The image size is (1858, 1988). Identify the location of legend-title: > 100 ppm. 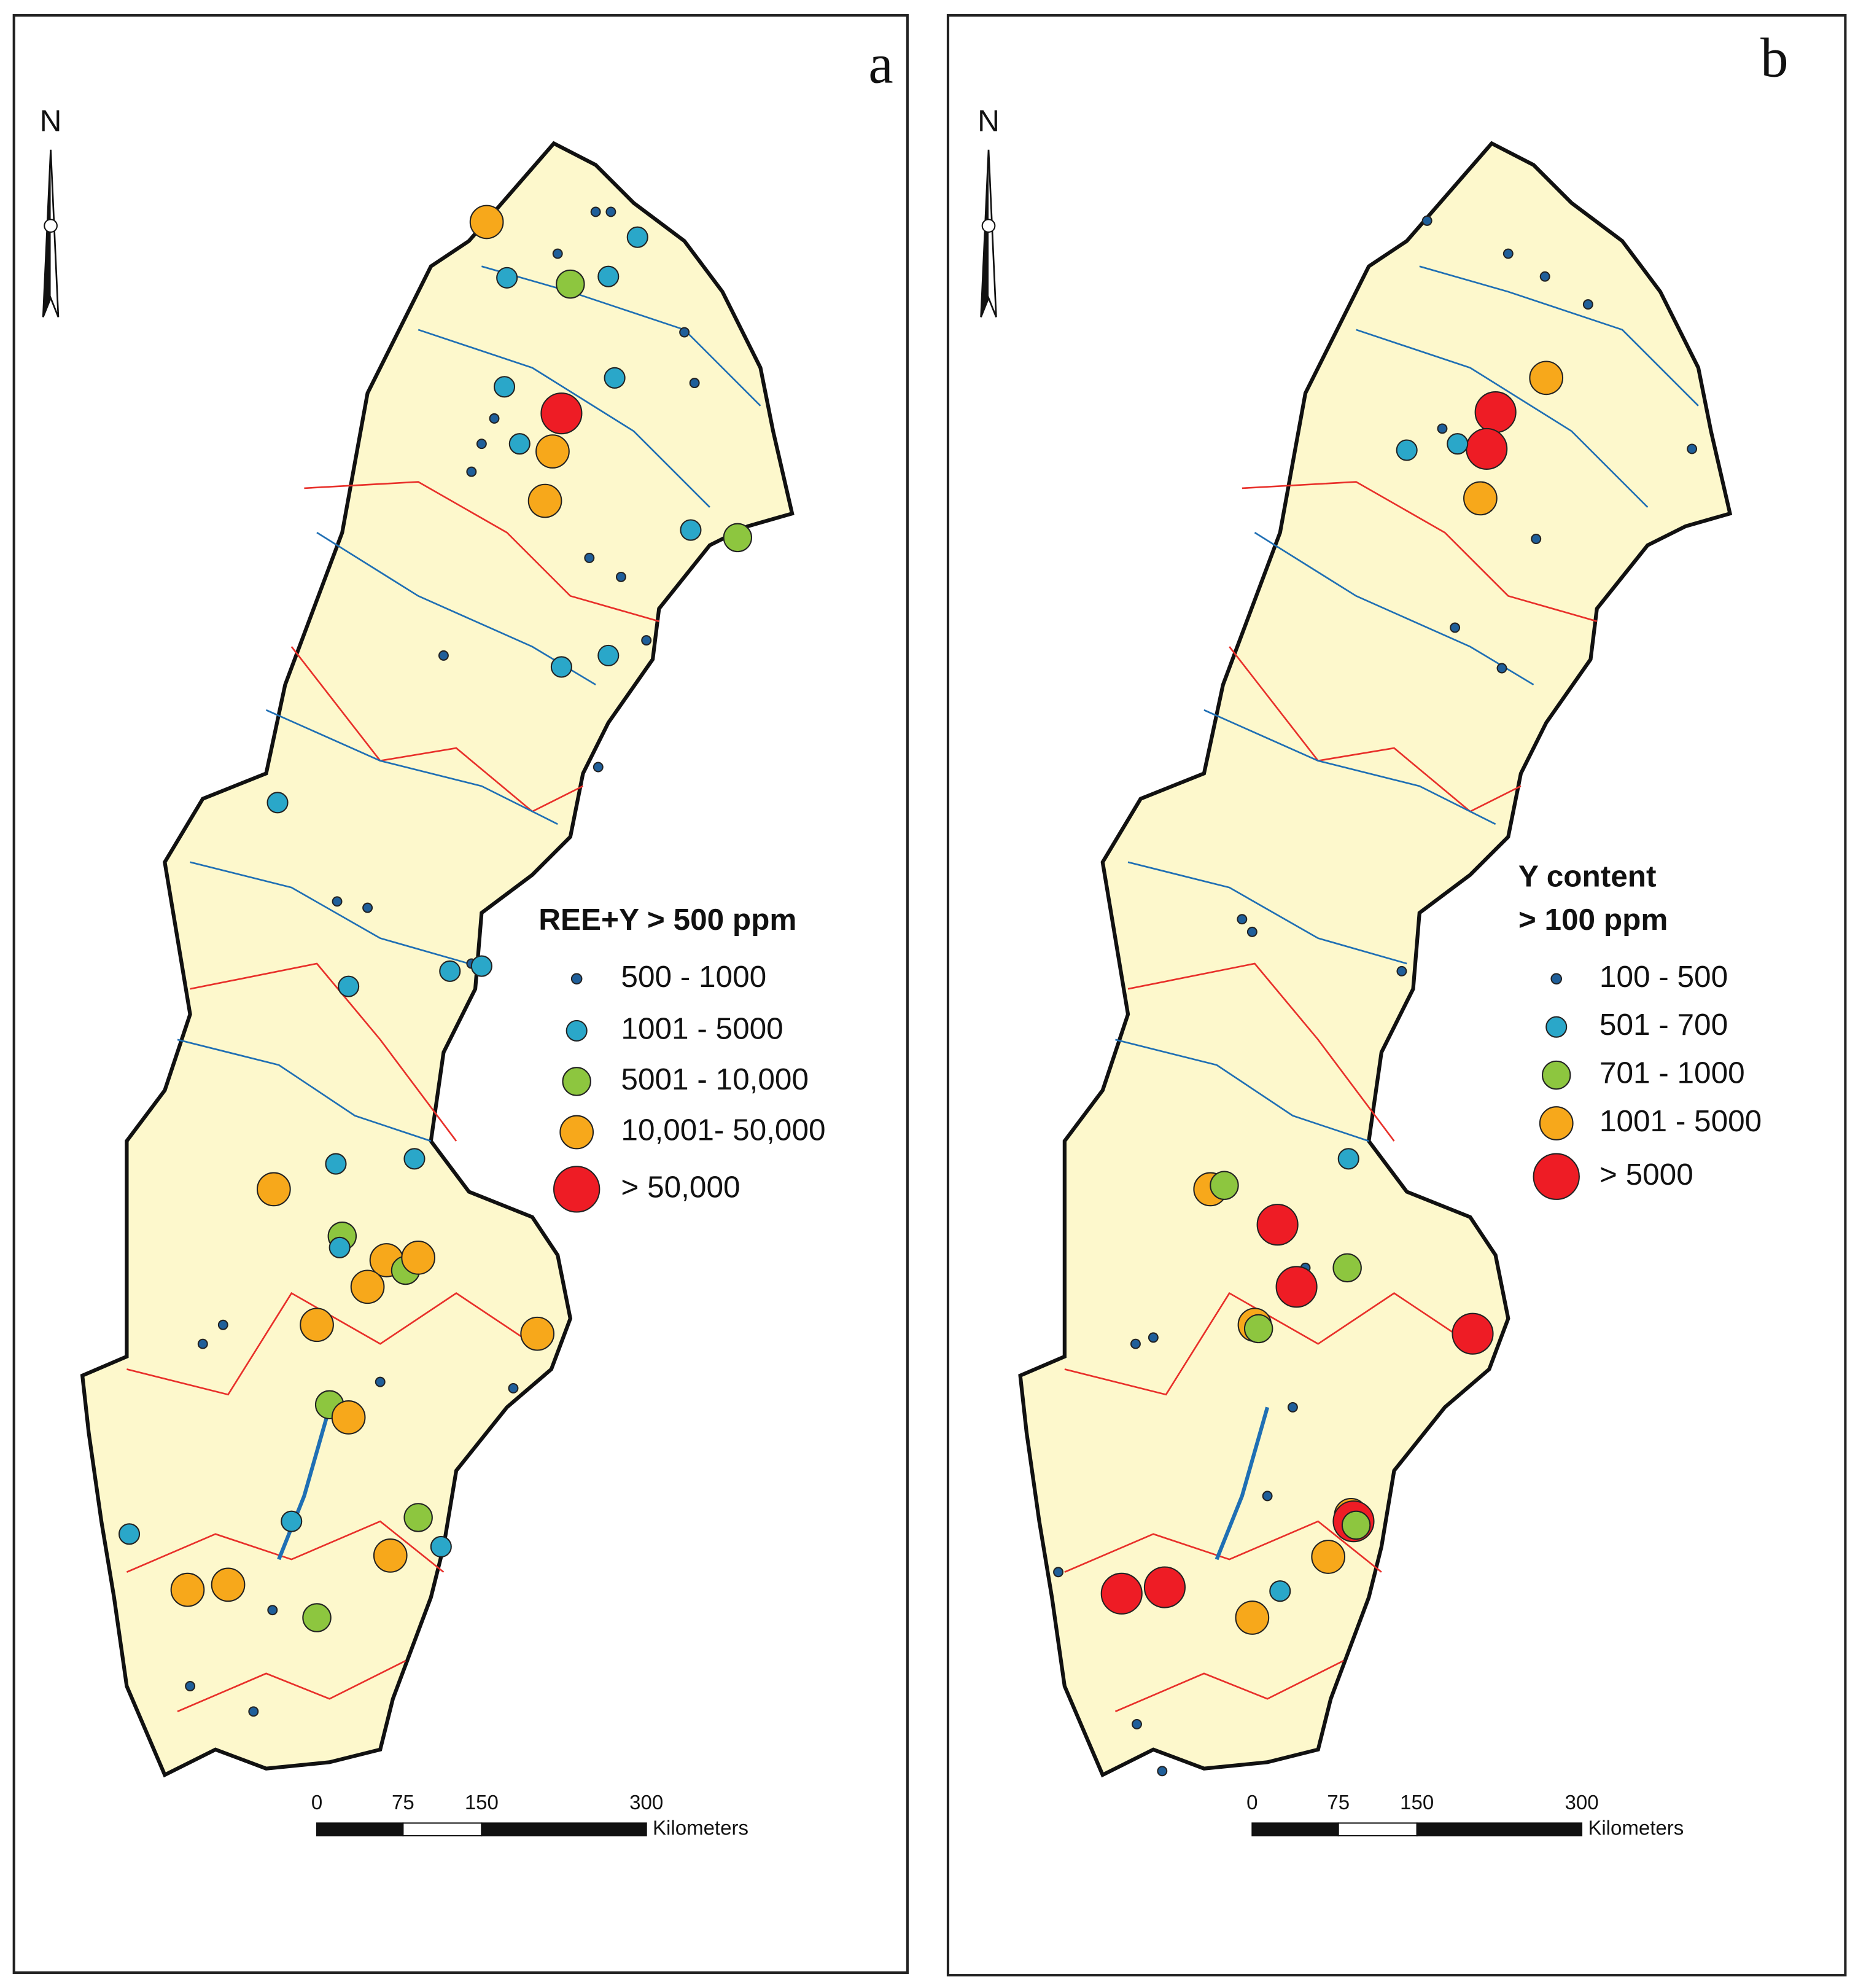
(1593, 920).